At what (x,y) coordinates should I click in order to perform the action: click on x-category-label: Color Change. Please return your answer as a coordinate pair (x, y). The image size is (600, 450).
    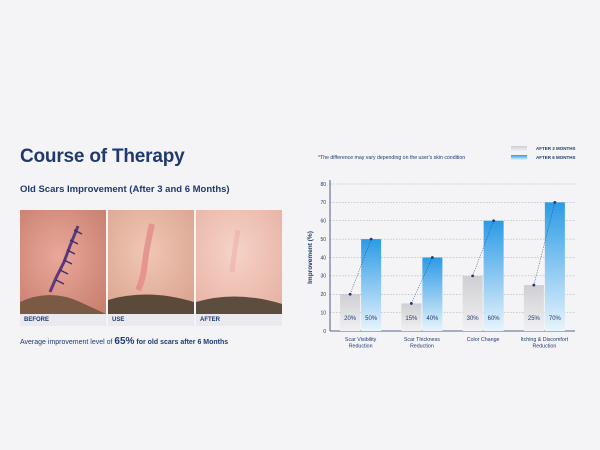
    Looking at the image, I should click on (483, 340).